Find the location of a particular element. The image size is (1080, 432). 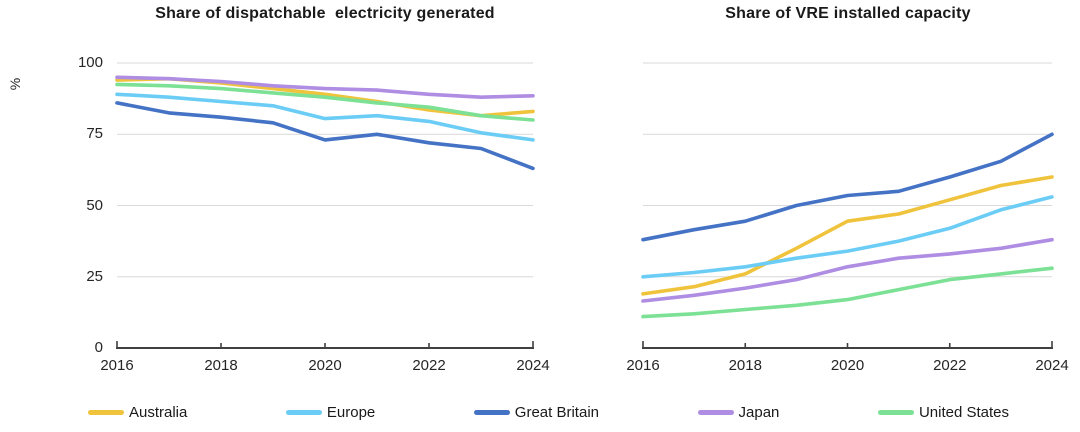

right-x-tick-label-2022: 2022 is located at coordinates (950, 365).